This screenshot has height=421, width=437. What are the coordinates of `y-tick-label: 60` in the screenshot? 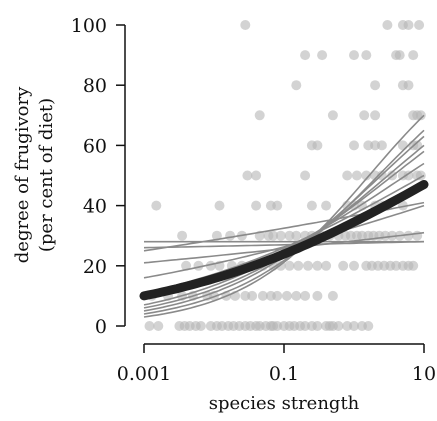 It's located at (95, 146).